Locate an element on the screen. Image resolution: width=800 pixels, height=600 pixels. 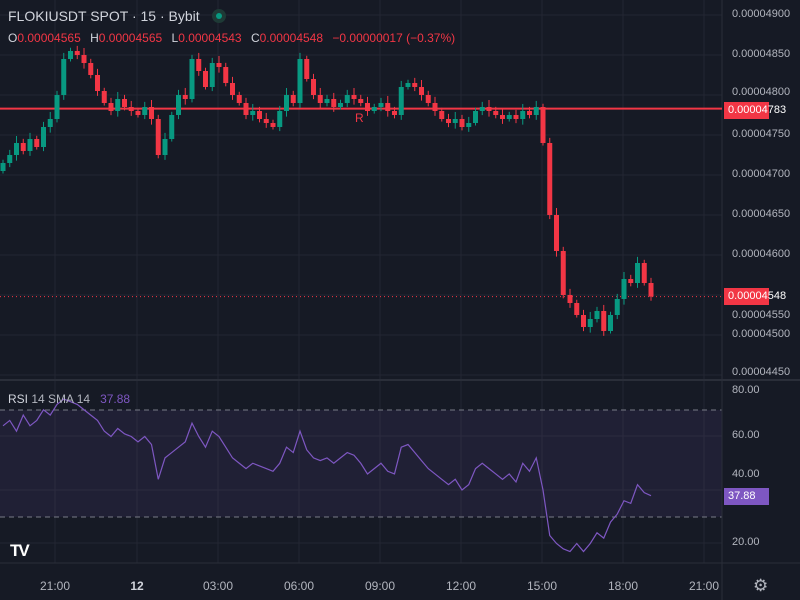
alert-price-label: 0.00004783 is located at coordinates (755, 110).